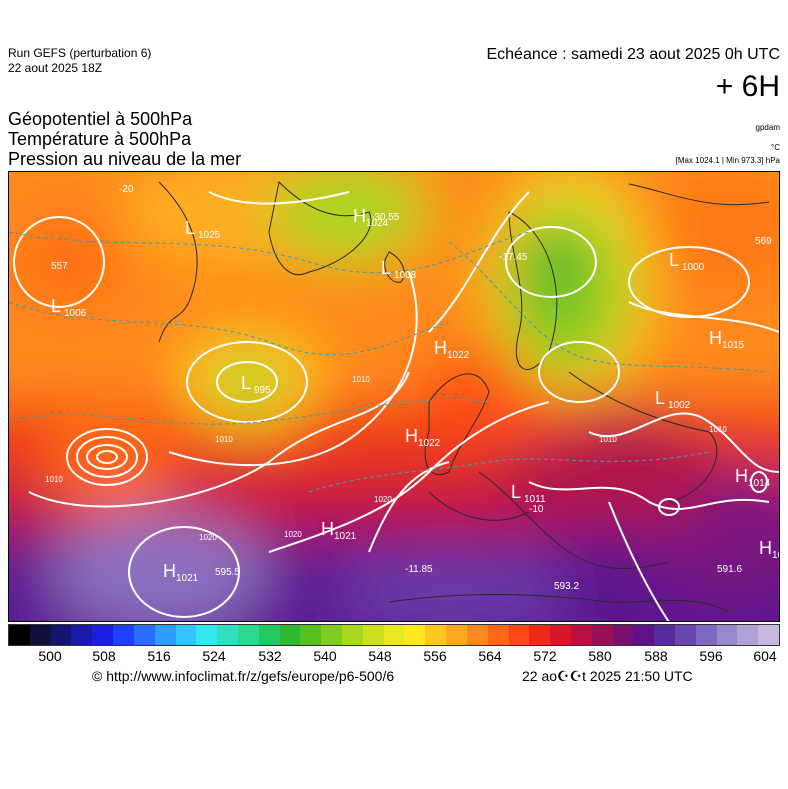 This screenshot has height=789, width=788. I want to click on pressure-value: 1024, so click(377, 223).